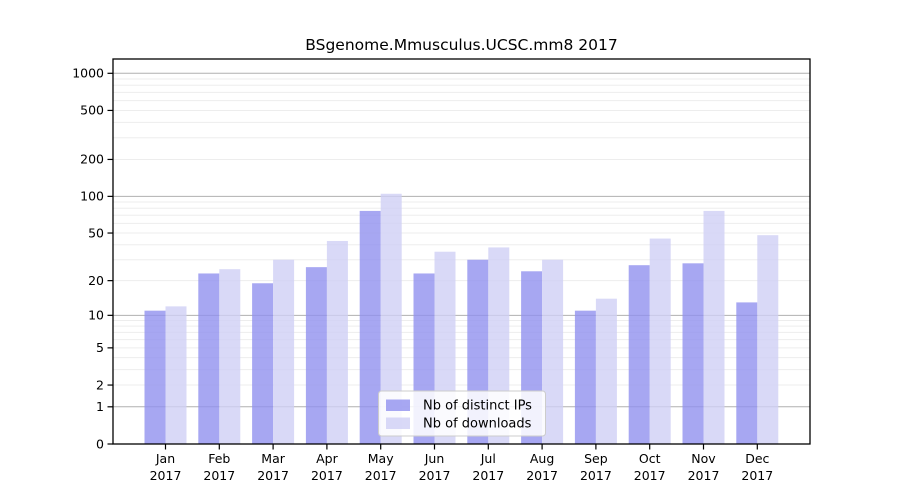  Describe the element at coordinates (165, 458) in the screenshot. I see `x-tick-label-jan: Jan` at that location.